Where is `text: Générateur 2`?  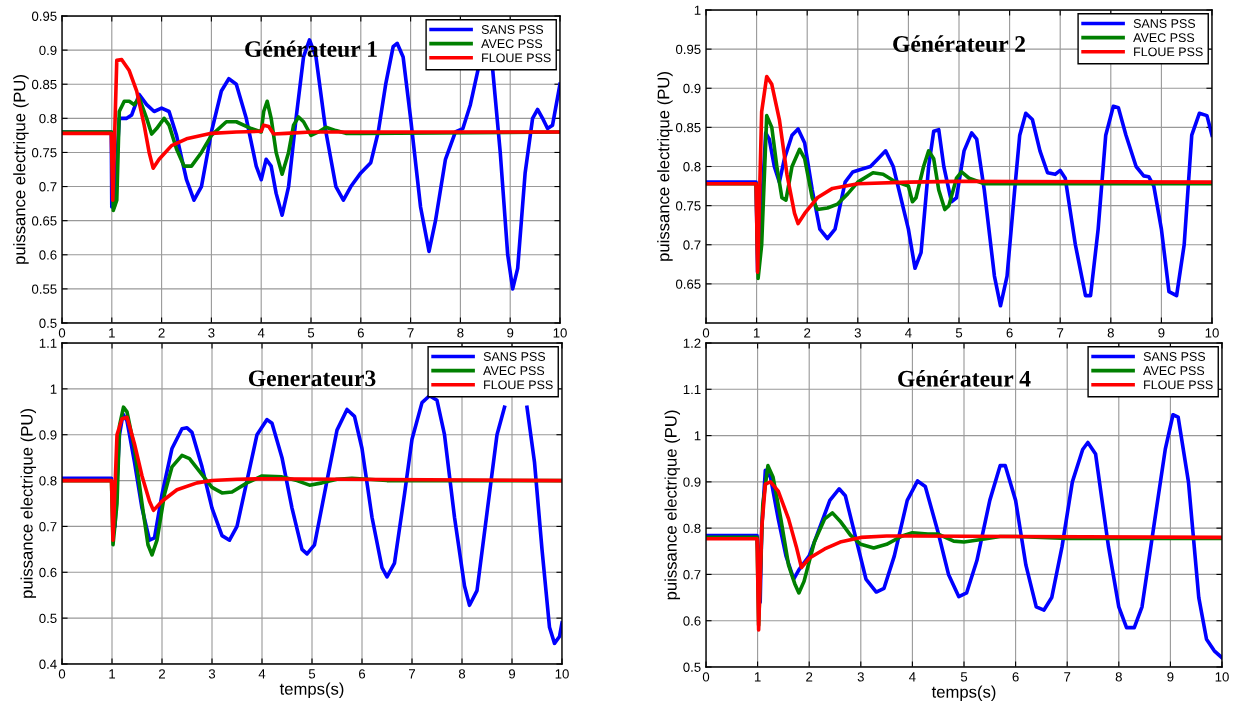 text: Générateur 2 is located at coordinates (959, 44).